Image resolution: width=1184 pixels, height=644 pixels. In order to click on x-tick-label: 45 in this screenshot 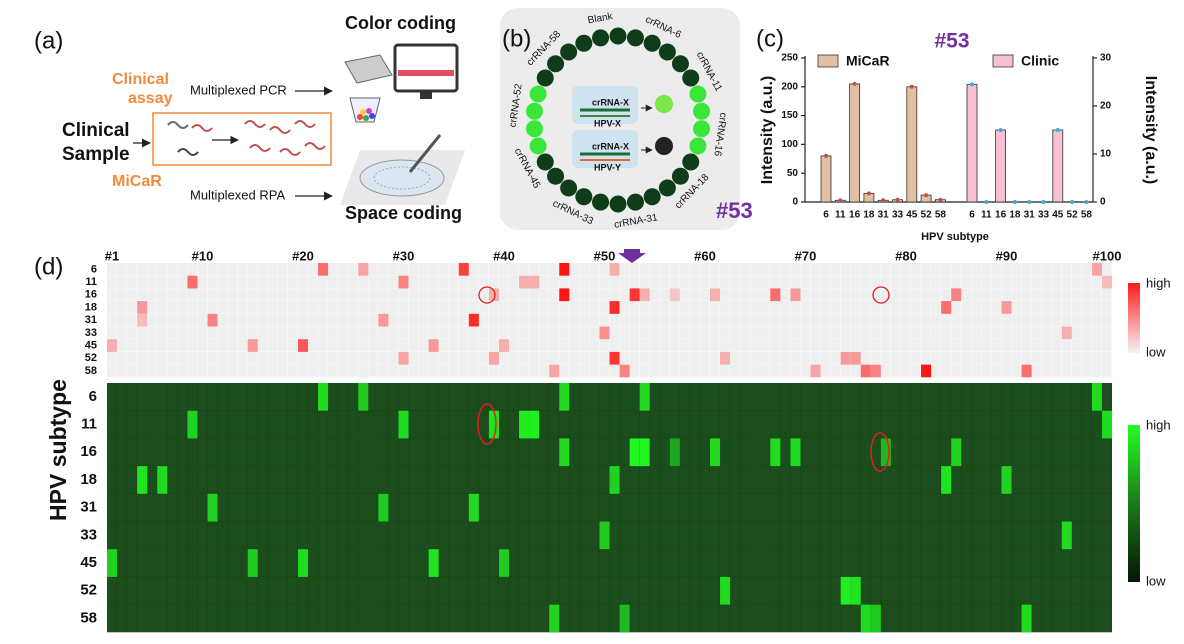, I will do `click(1058, 215)`.